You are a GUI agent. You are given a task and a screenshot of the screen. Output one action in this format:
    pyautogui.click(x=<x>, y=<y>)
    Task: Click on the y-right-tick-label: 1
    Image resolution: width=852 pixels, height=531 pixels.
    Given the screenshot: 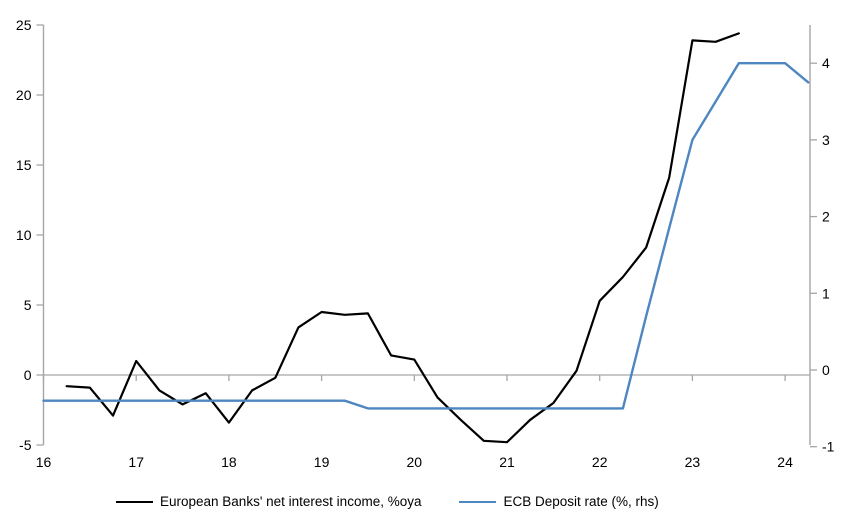 What is the action you would take?
    pyautogui.click(x=826, y=293)
    